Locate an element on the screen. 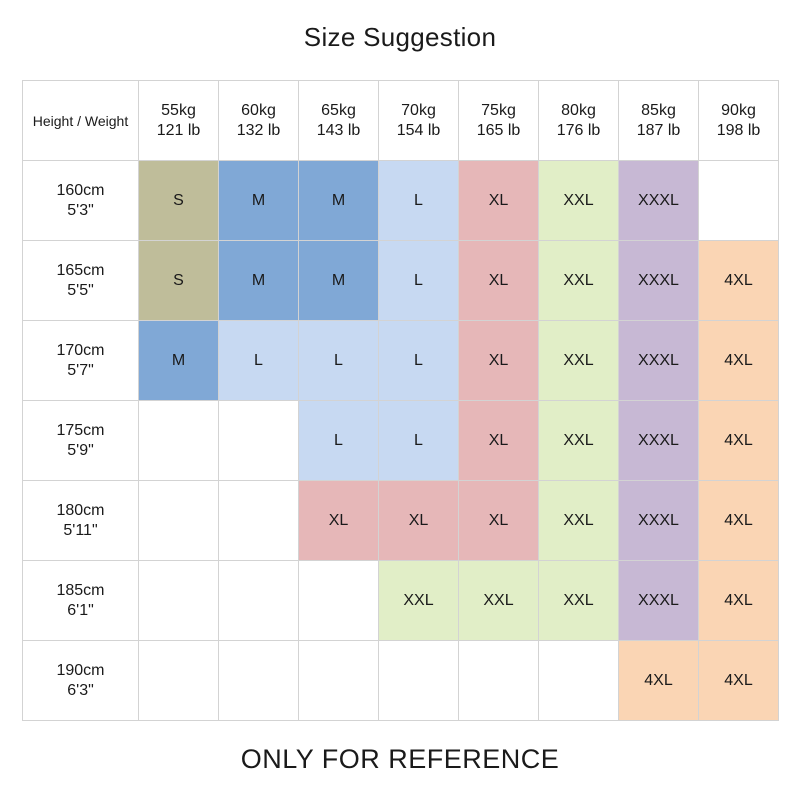 The height and width of the screenshot is (800, 800). weight-kg: 55kg is located at coordinates (178, 110).